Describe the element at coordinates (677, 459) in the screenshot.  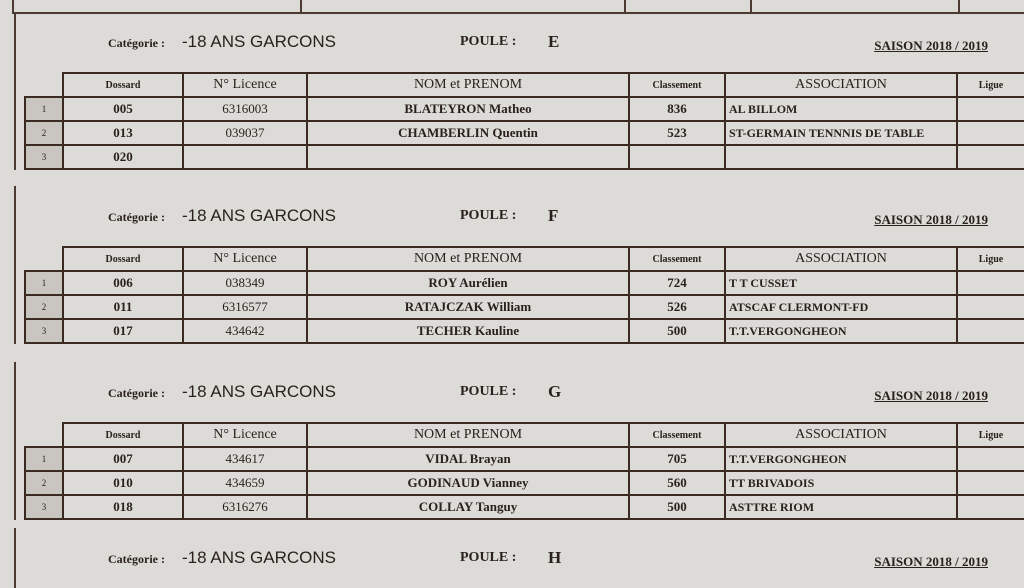
I see `classement-cell: 705` at that location.